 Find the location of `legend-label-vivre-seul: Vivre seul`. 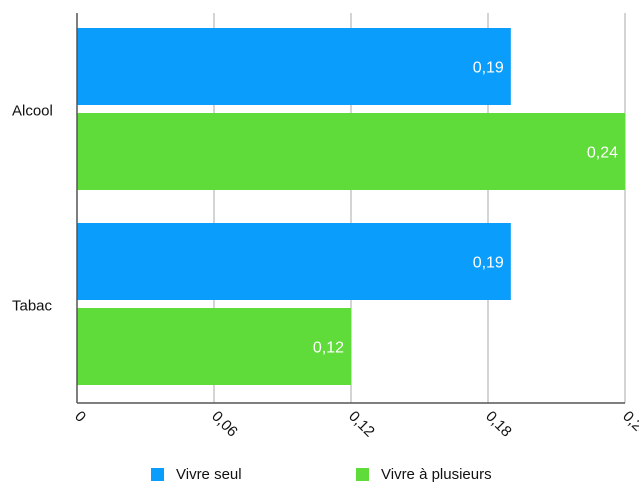

legend-label-vivre-seul: Vivre seul is located at coordinates (209, 474).